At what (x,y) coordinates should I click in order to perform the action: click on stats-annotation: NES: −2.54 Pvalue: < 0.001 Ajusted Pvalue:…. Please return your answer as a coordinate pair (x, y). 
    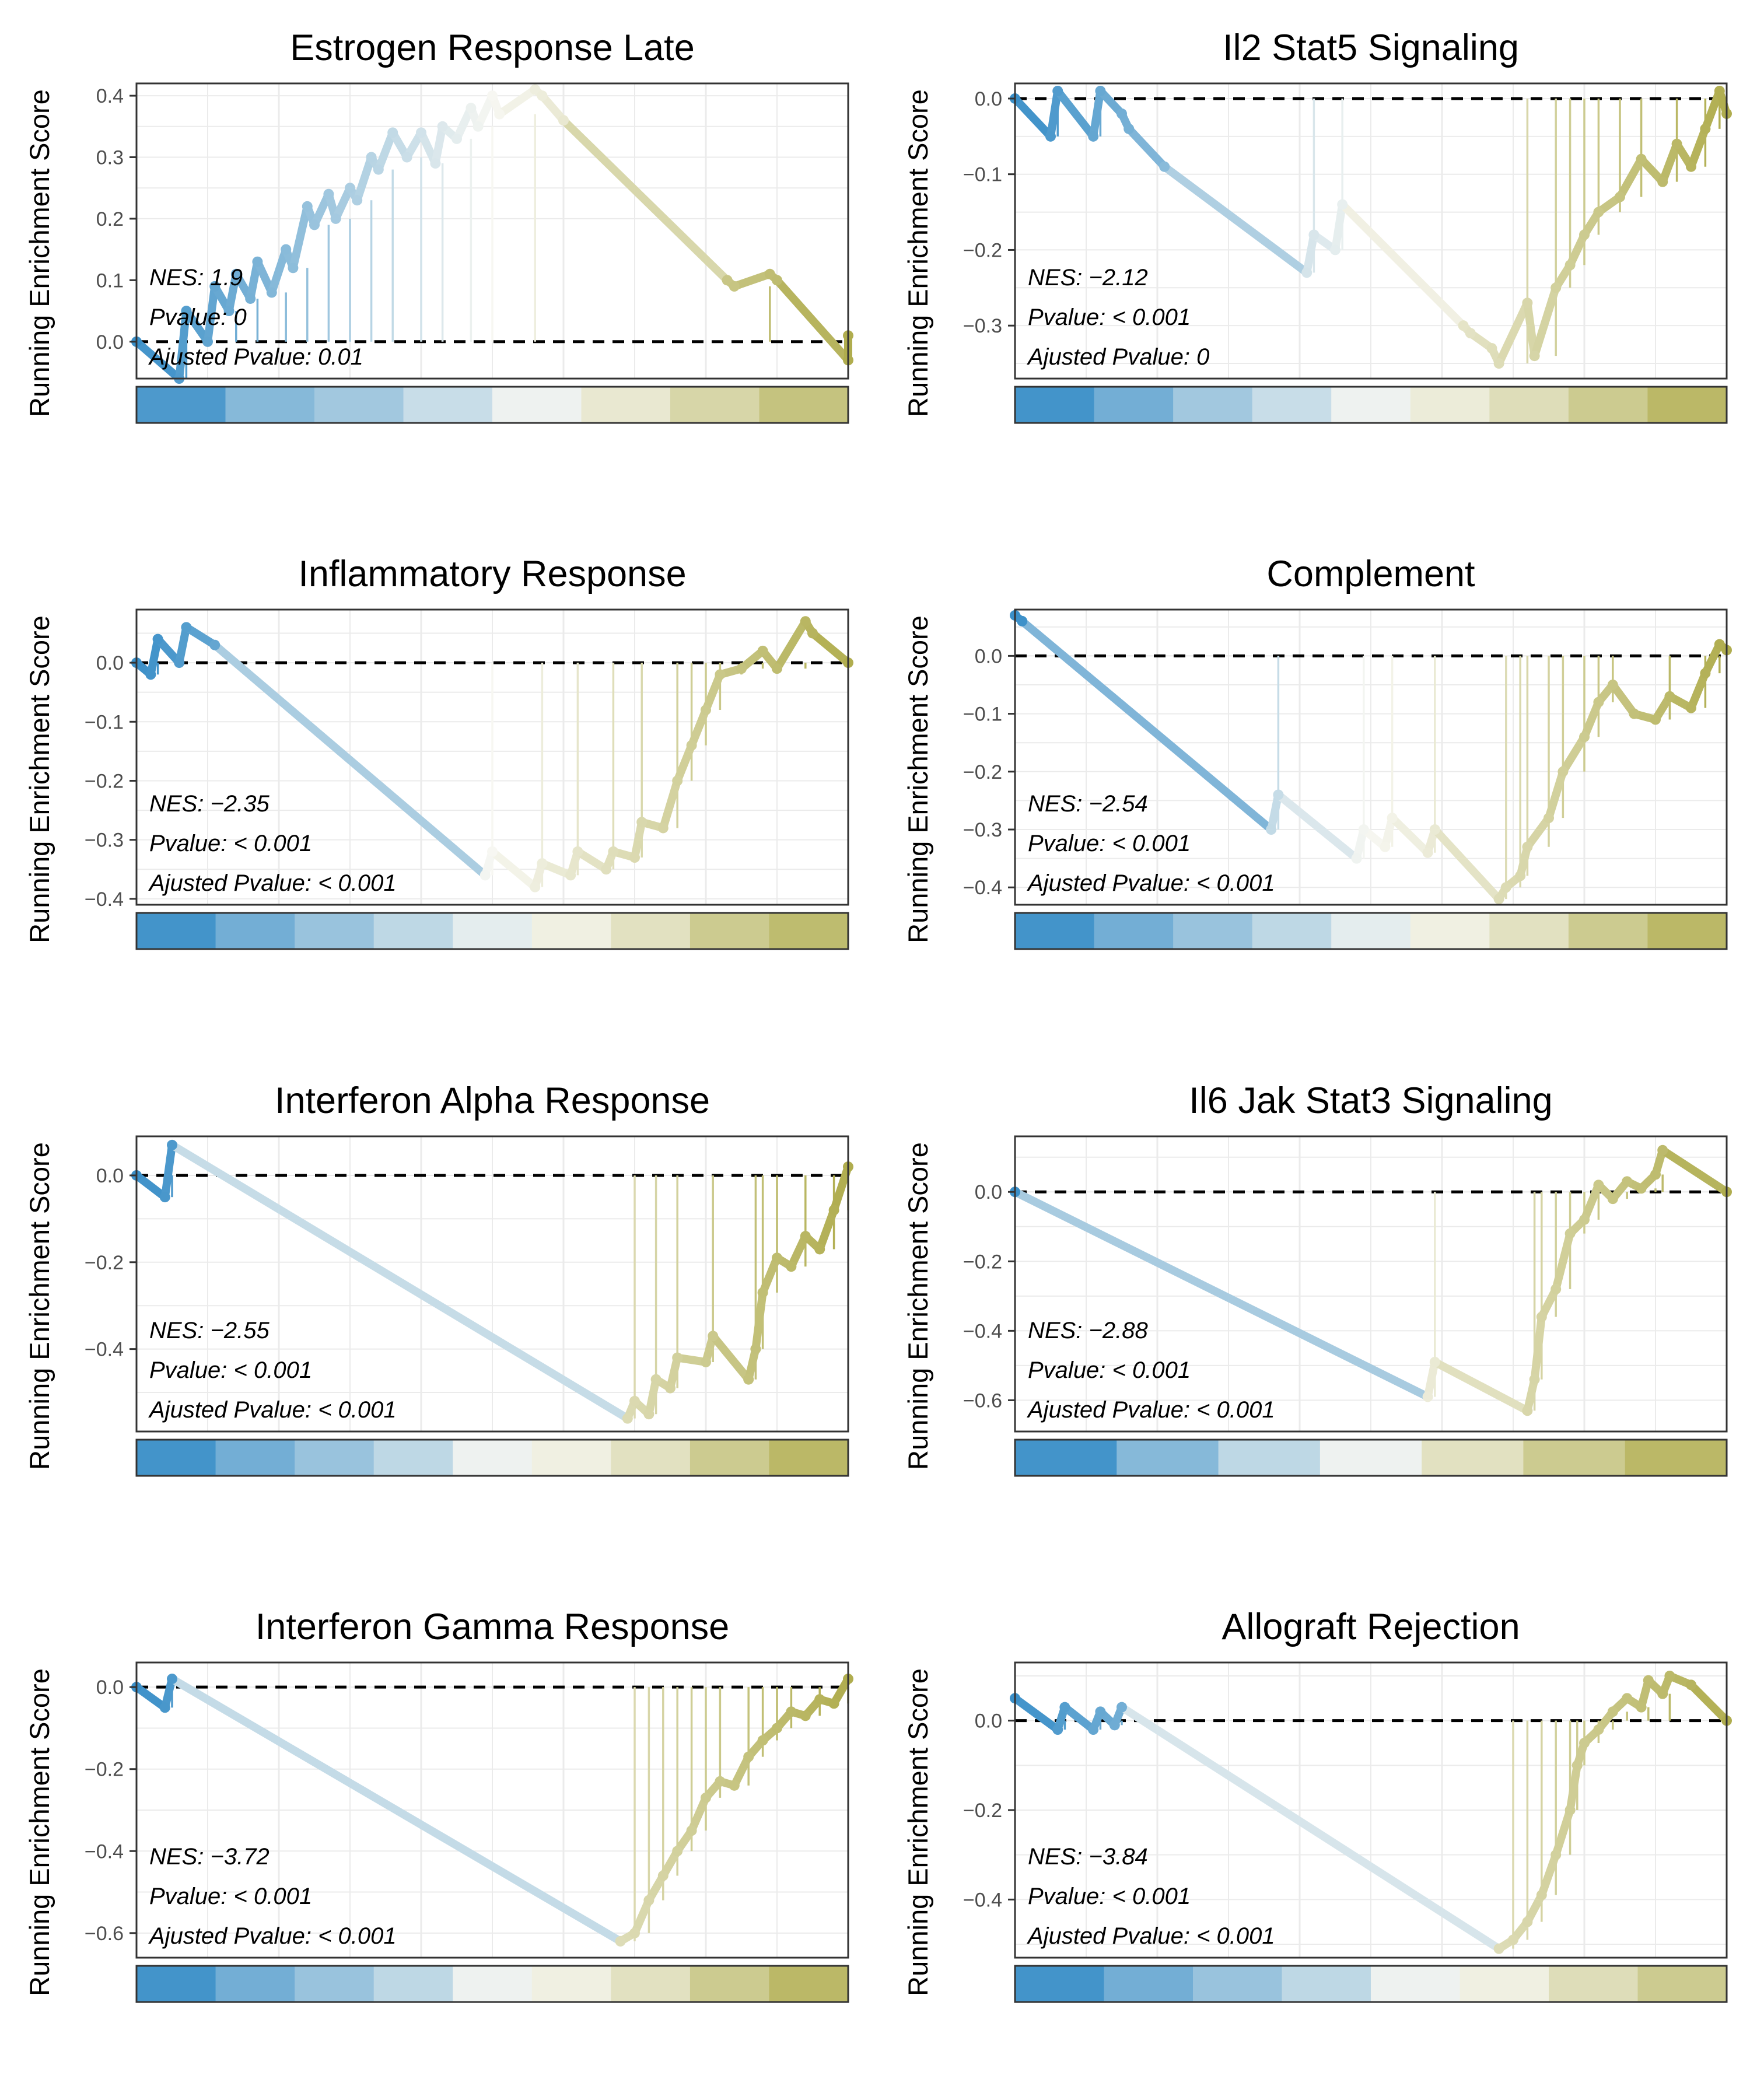
    Looking at the image, I should click on (1151, 843).